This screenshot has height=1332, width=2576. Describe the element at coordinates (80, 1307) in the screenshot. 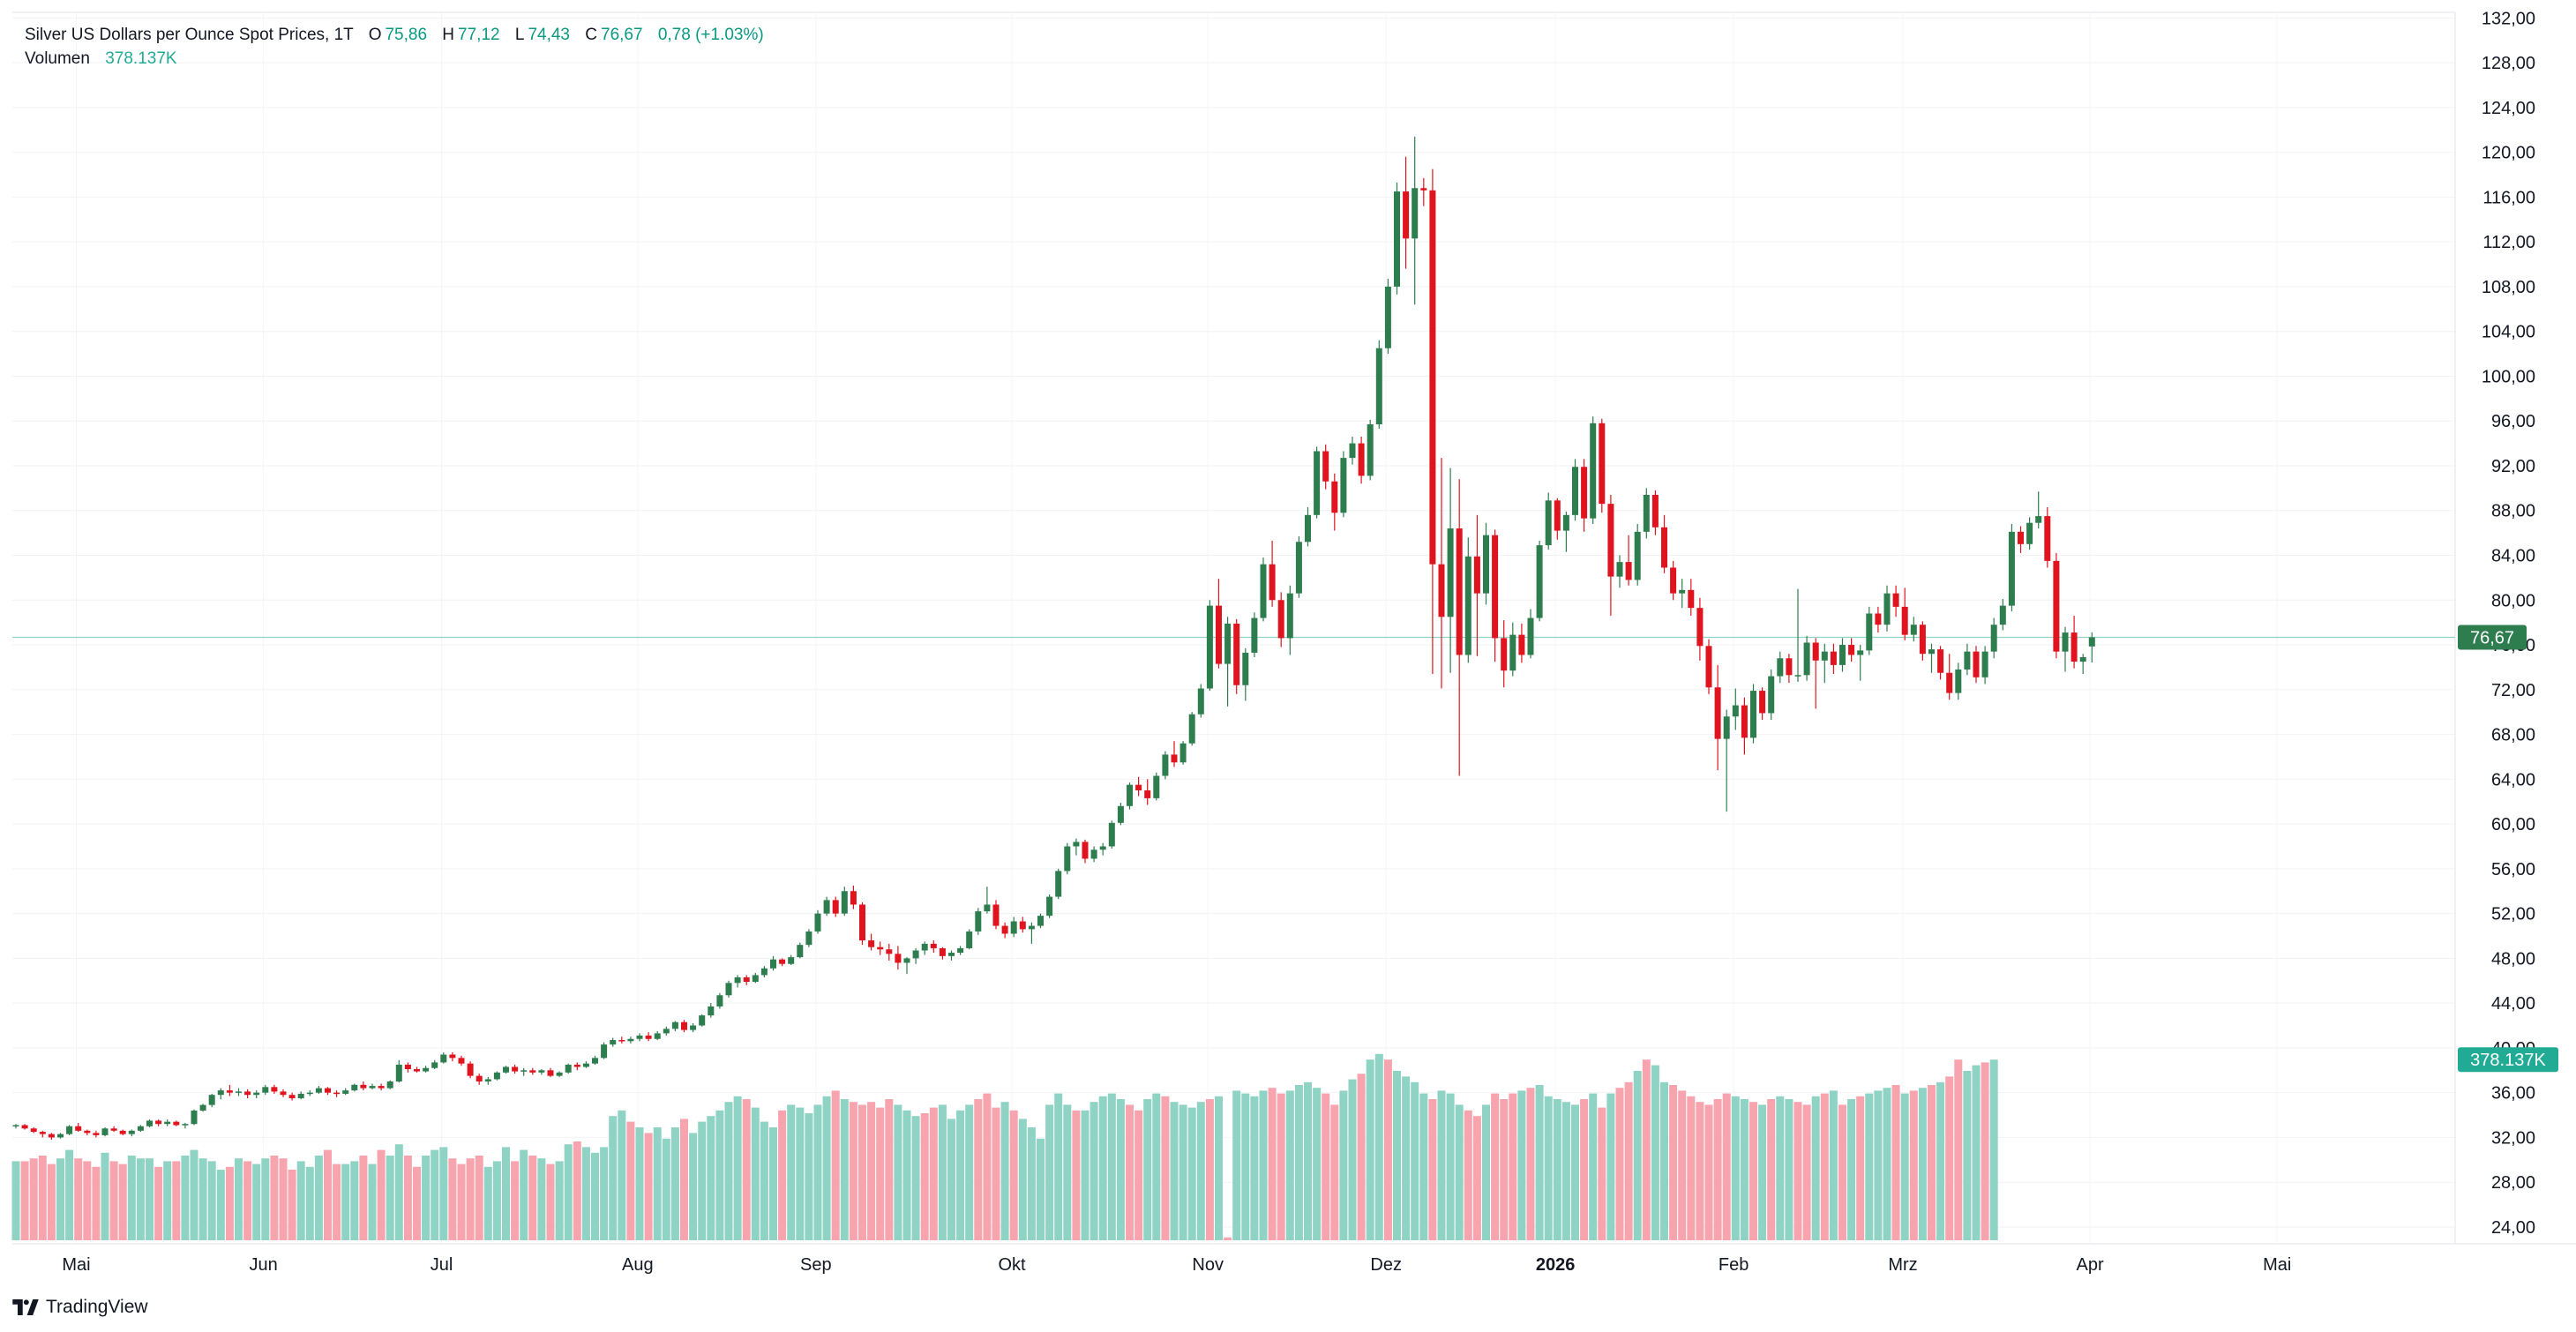

I see `tradingview-logo: TradingView` at that location.